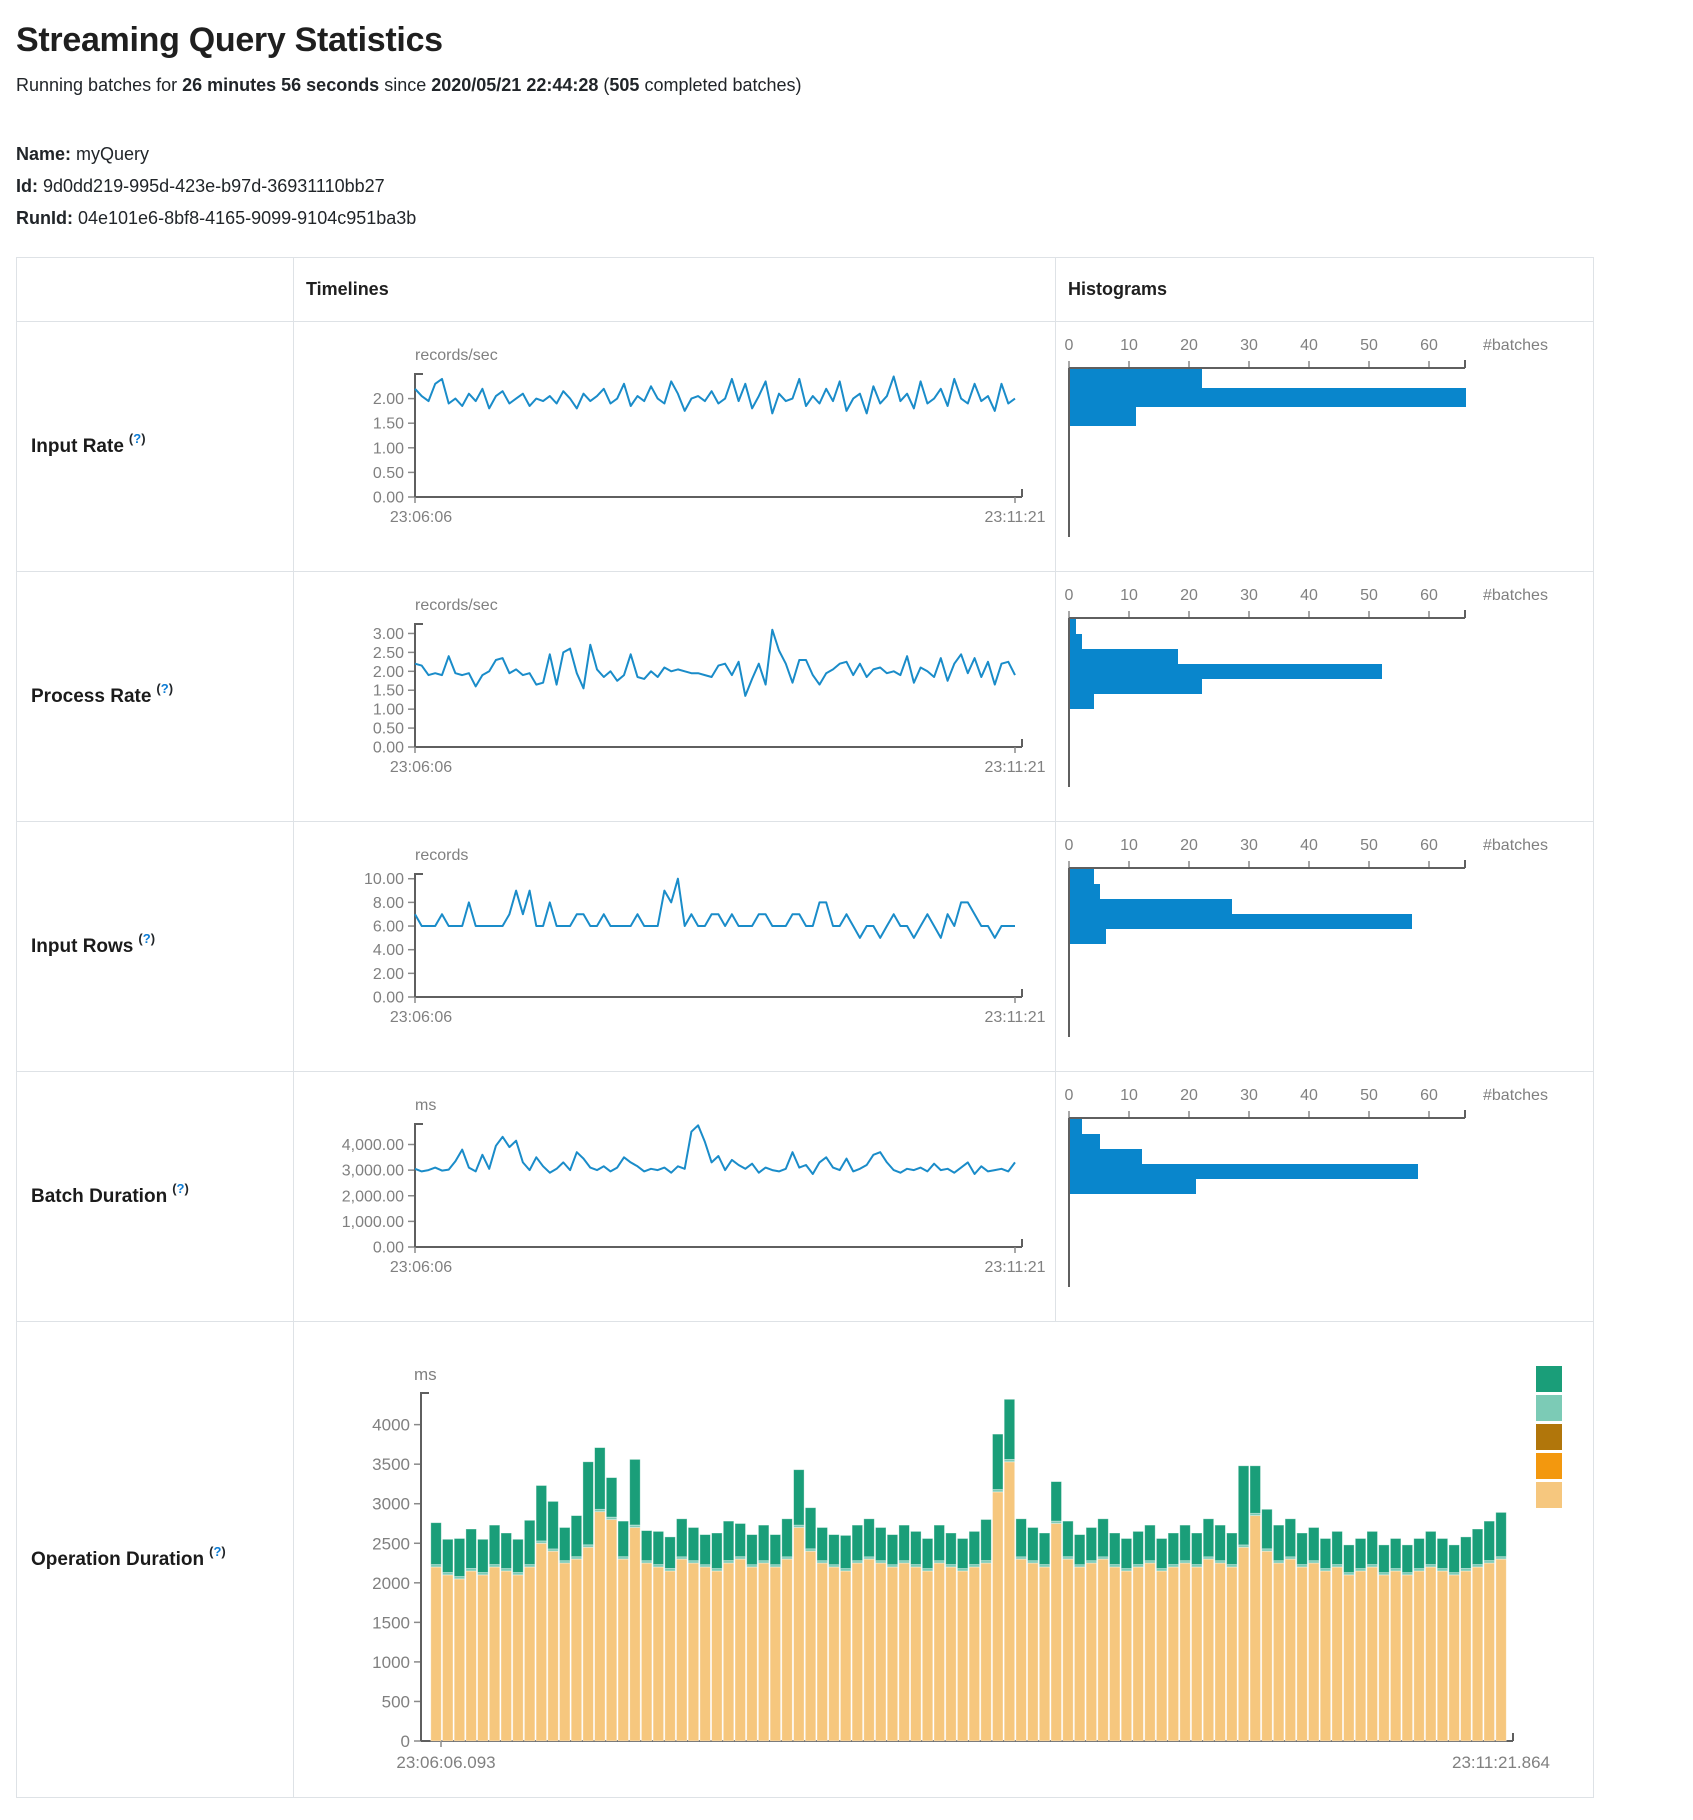 This screenshot has width=1693, height=1820. Describe the element at coordinates (421, 1017) in the screenshot. I see `input-rows-x-start: 23:06:06` at that location.